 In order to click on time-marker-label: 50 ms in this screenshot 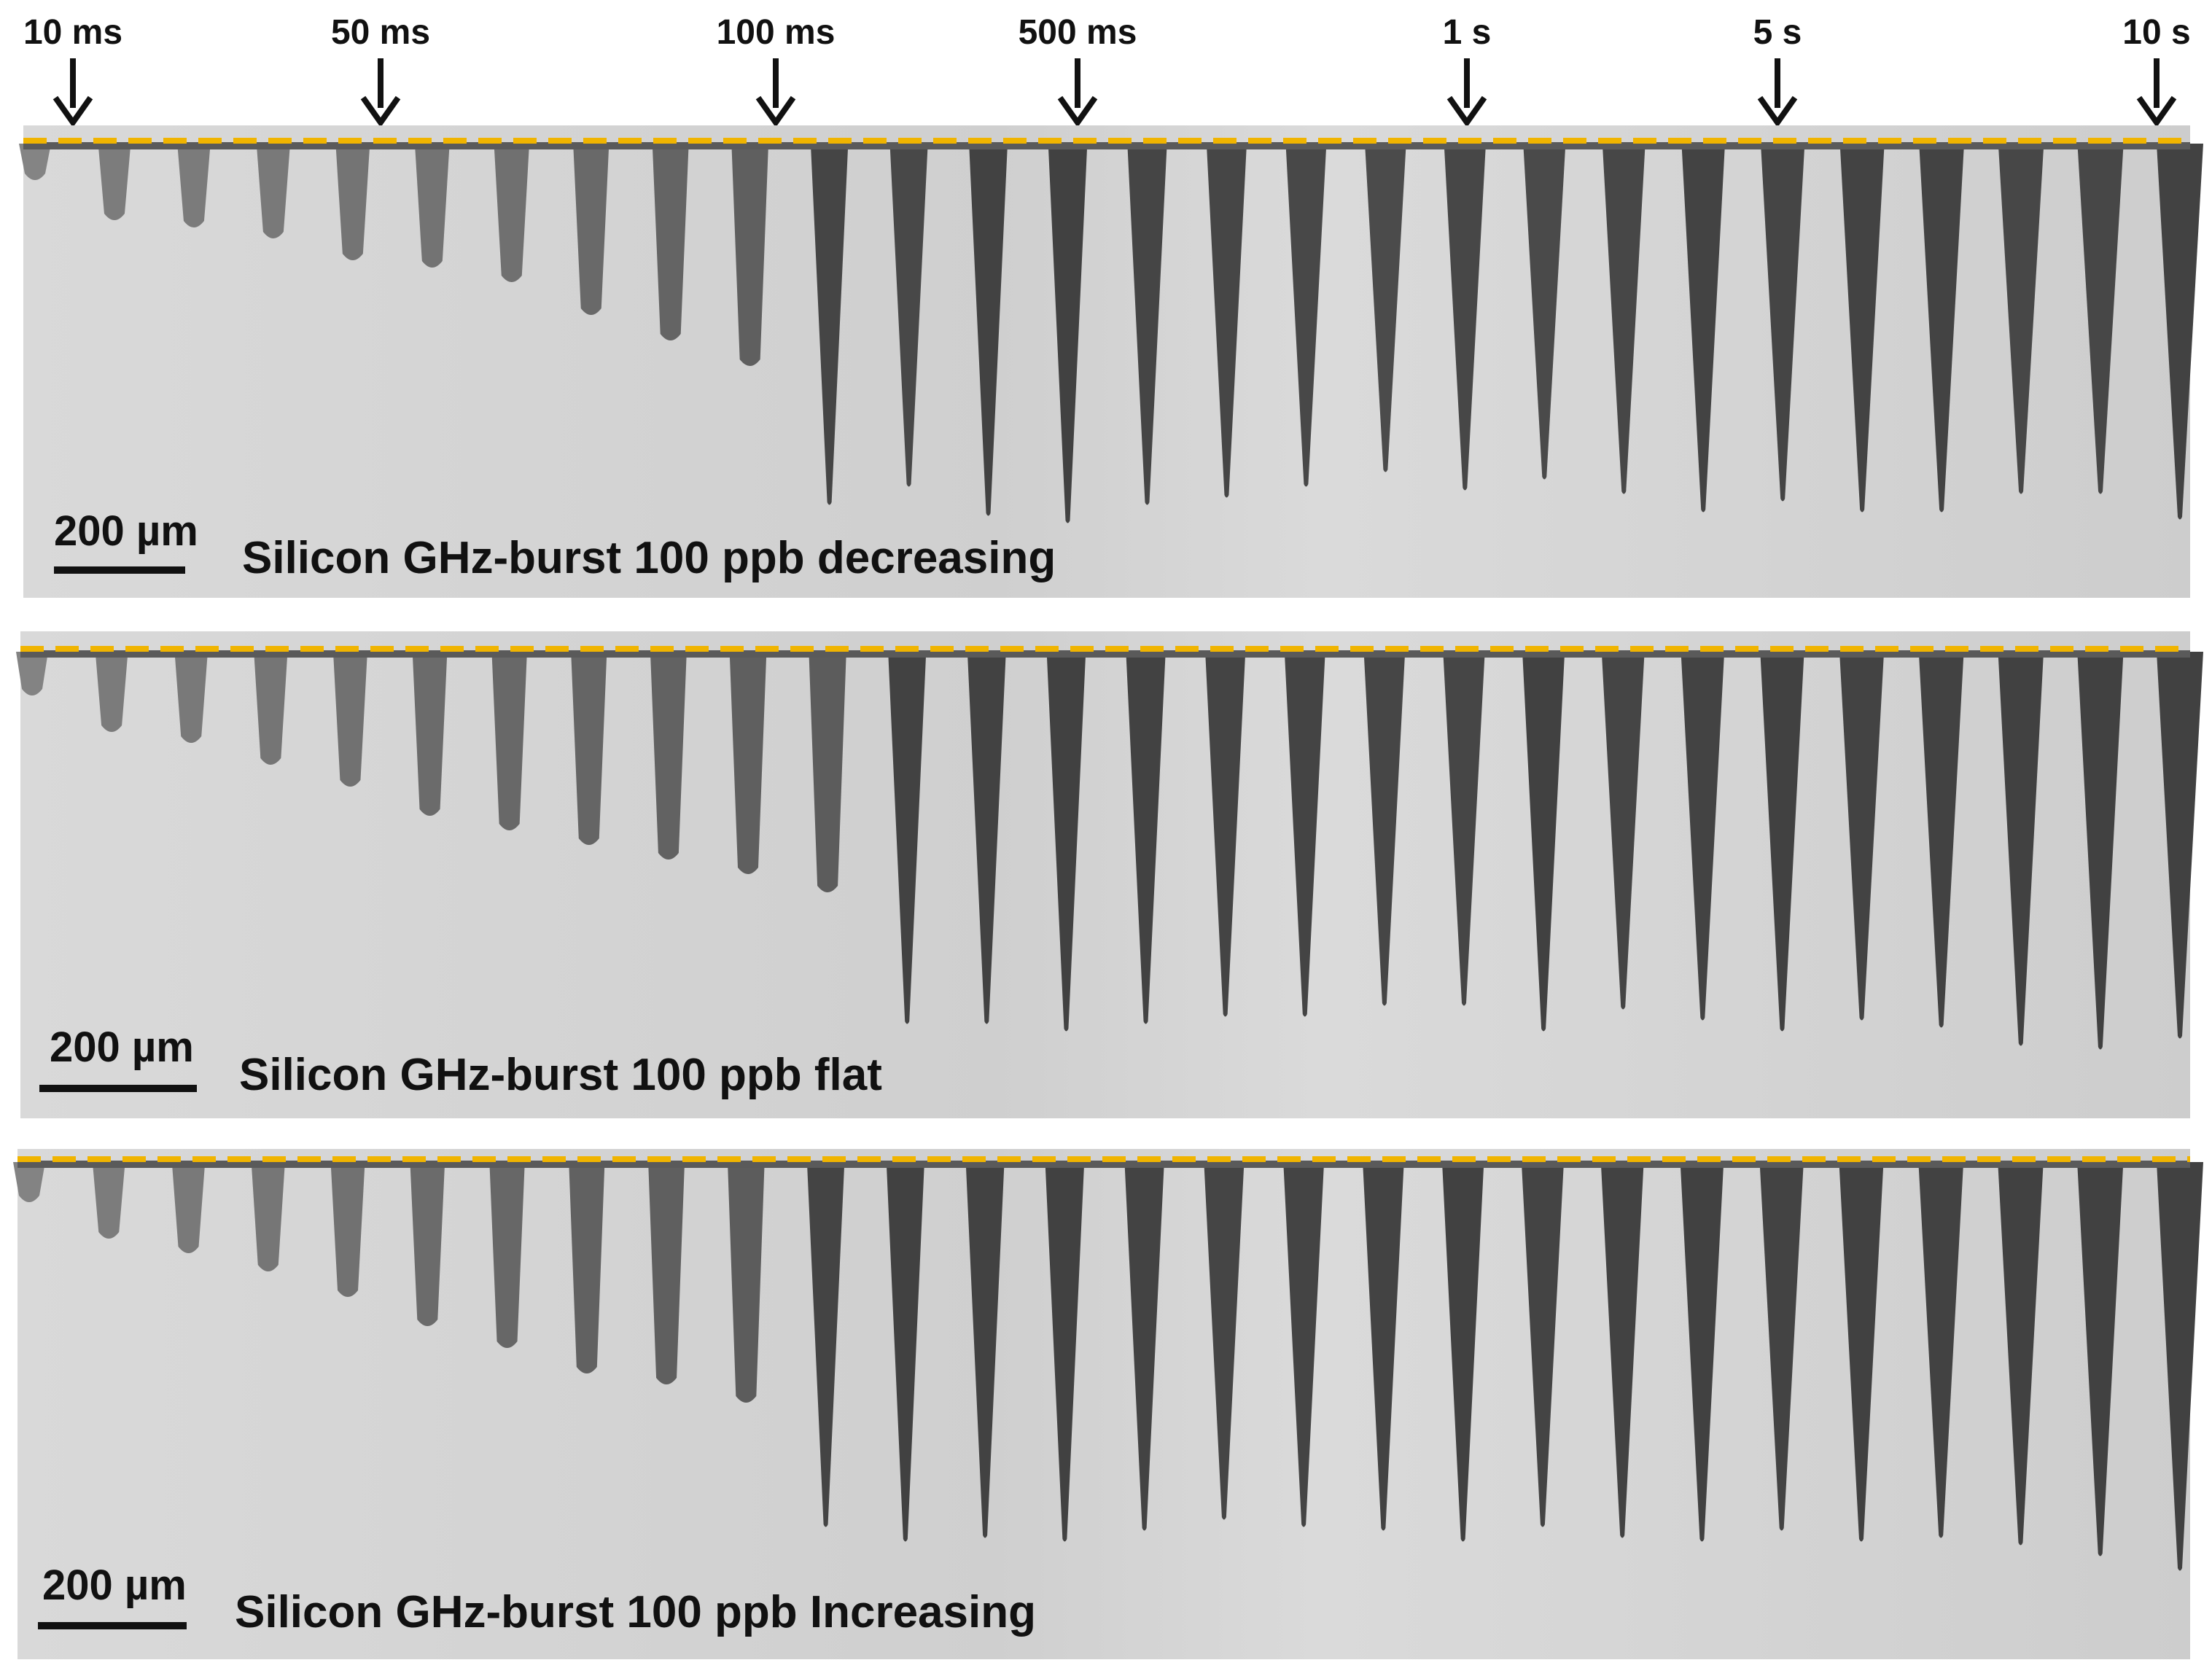, I will do `click(380, 32)`.